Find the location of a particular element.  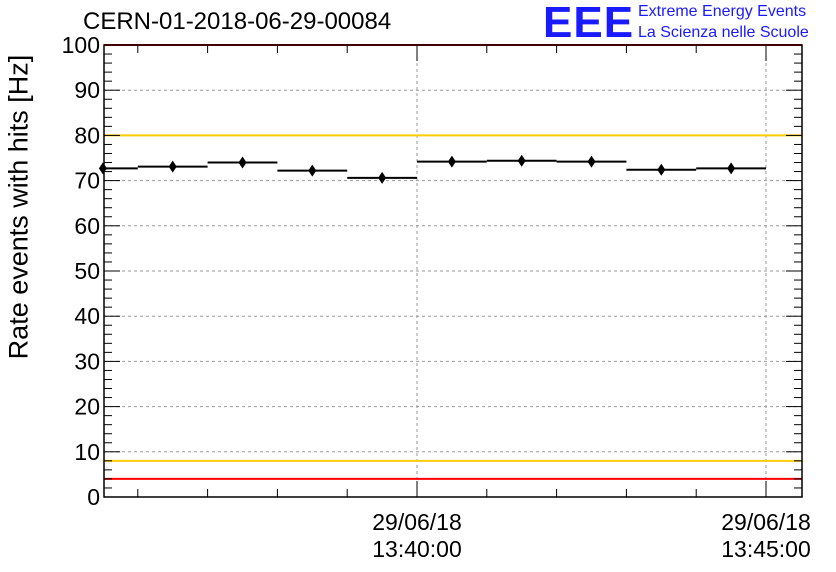

y-tick-label: 10 is located at coordinates (87, 452).